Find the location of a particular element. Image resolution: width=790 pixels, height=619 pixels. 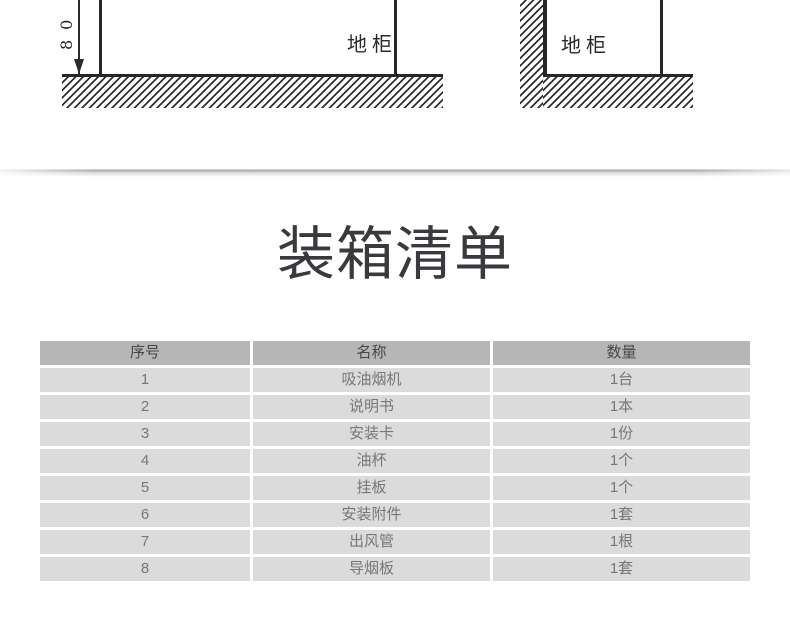

cell-name: 油杯 is located at coordinates (370, 461).